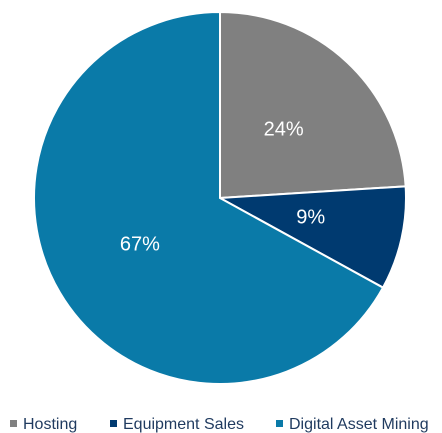  What do you see at coordinates (310, 218) in the screenshot?
I see `data-label: 9%` at bounding box center [310, 218].